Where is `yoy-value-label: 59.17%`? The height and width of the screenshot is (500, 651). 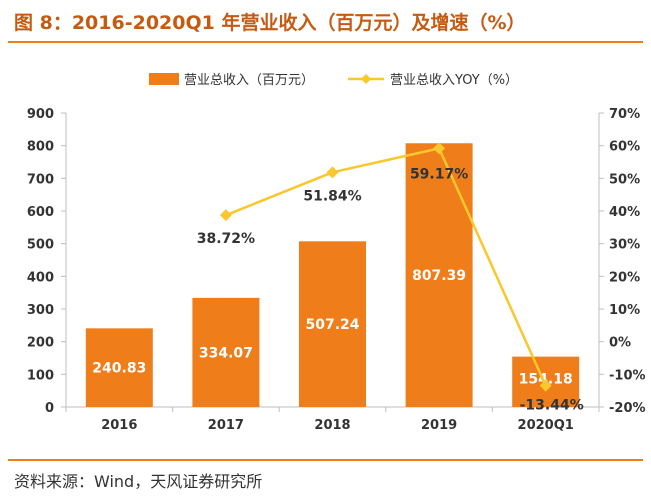 yoy-value-label: 59.17% is located at coordinates (439, 174).